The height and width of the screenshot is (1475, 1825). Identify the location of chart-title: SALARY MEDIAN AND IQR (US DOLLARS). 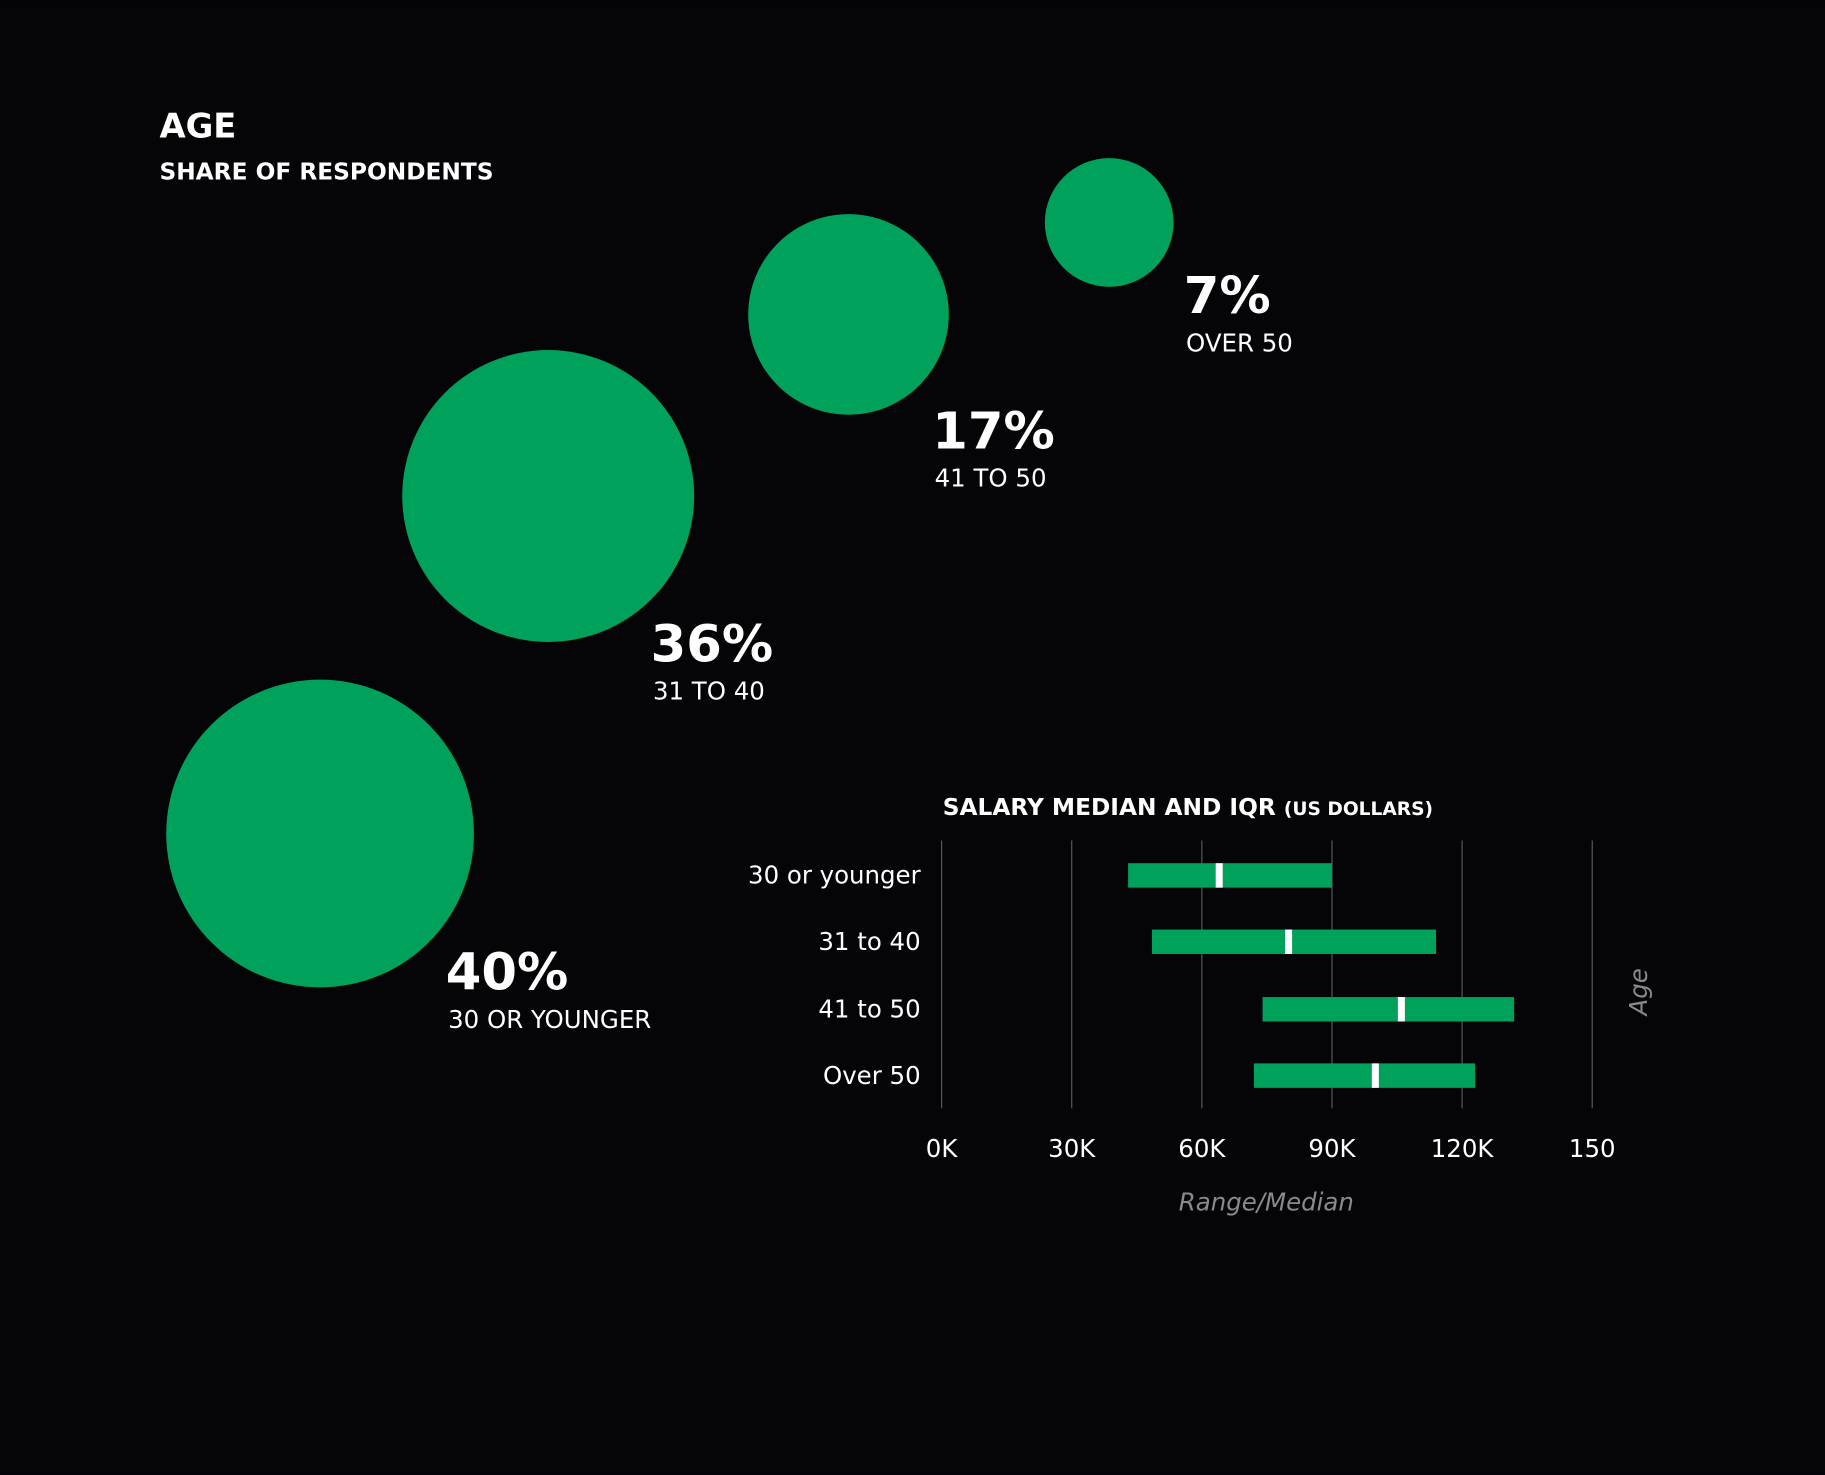
(1188, 807).